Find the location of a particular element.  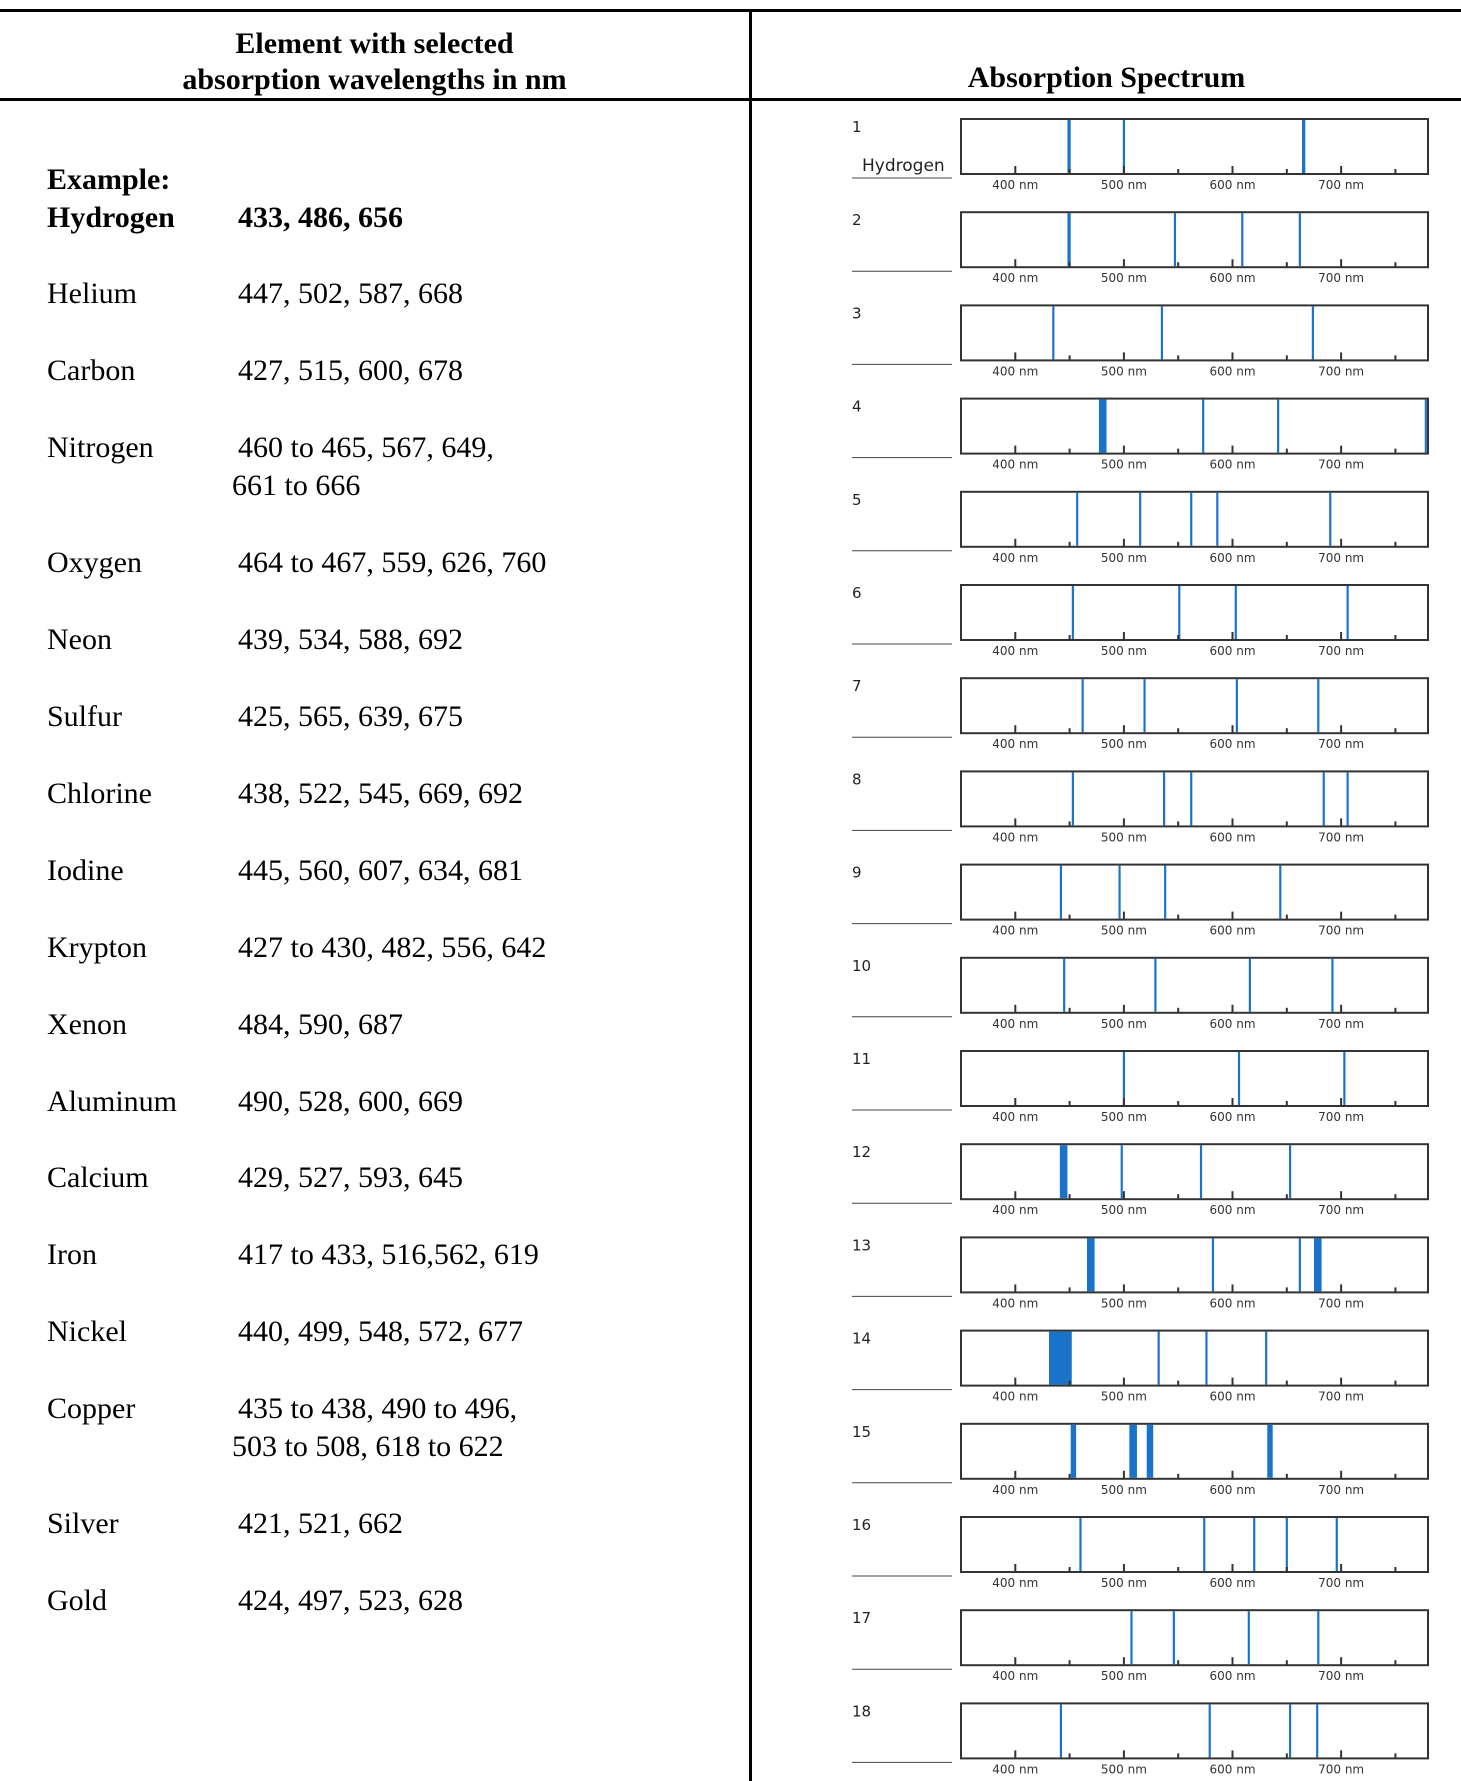

spectrum-number: 11 is located at coordinates (861, 1059).